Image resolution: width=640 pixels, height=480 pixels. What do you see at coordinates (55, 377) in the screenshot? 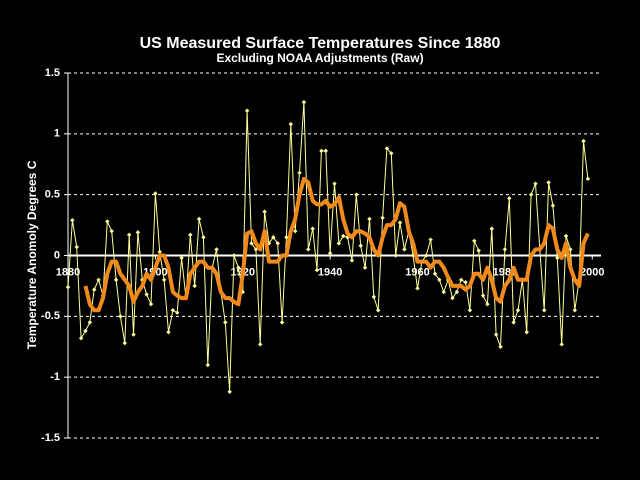
I see `y-tick-label: -1` at bounding box center [55, 377].